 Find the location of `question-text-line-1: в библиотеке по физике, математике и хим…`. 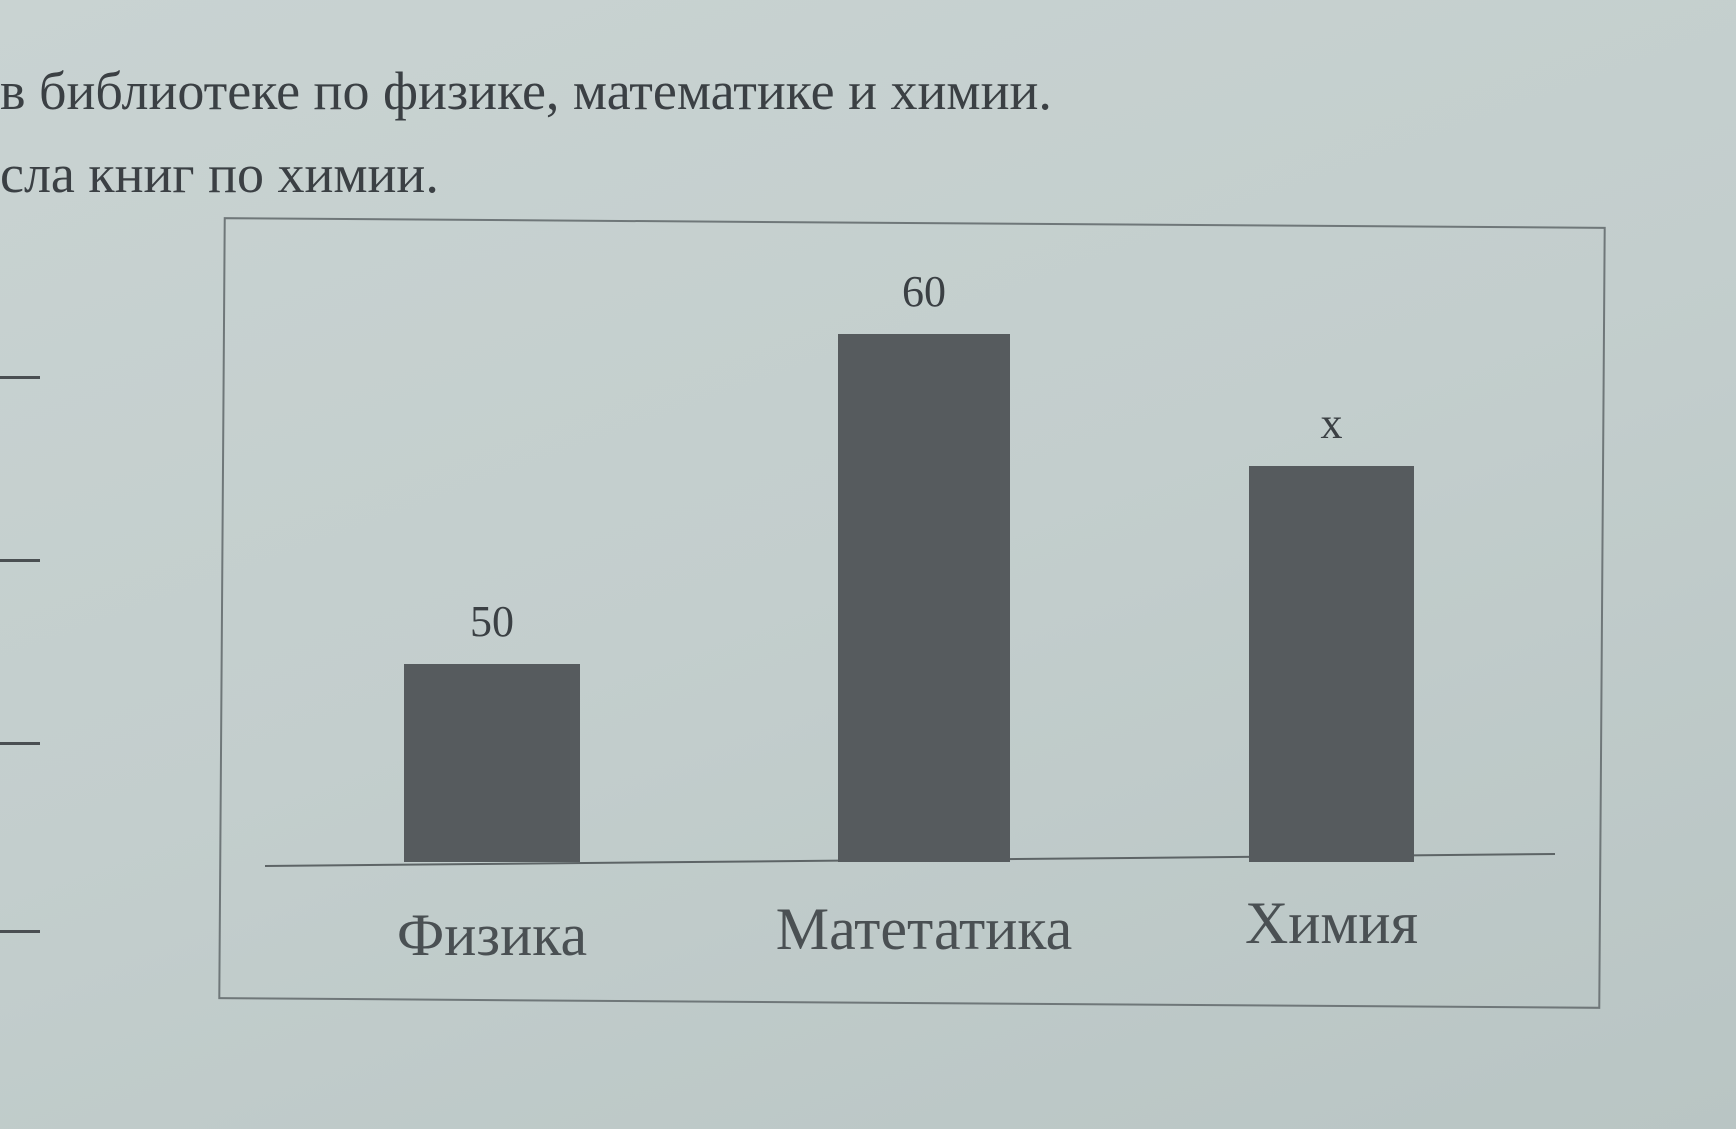

question-text-line-1: в библиотеке по физике, математике и хим… is located at coordinates (526, 91).